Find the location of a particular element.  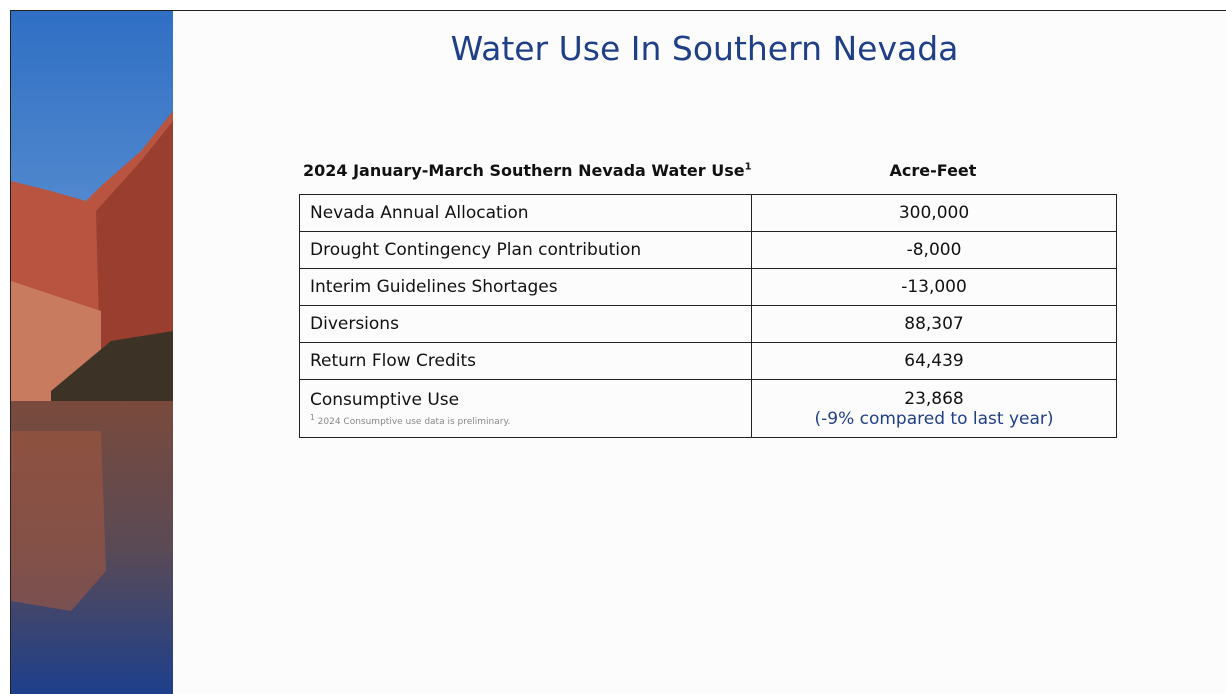

row-value-text: -13,000 is located at coordinates (934, 287).